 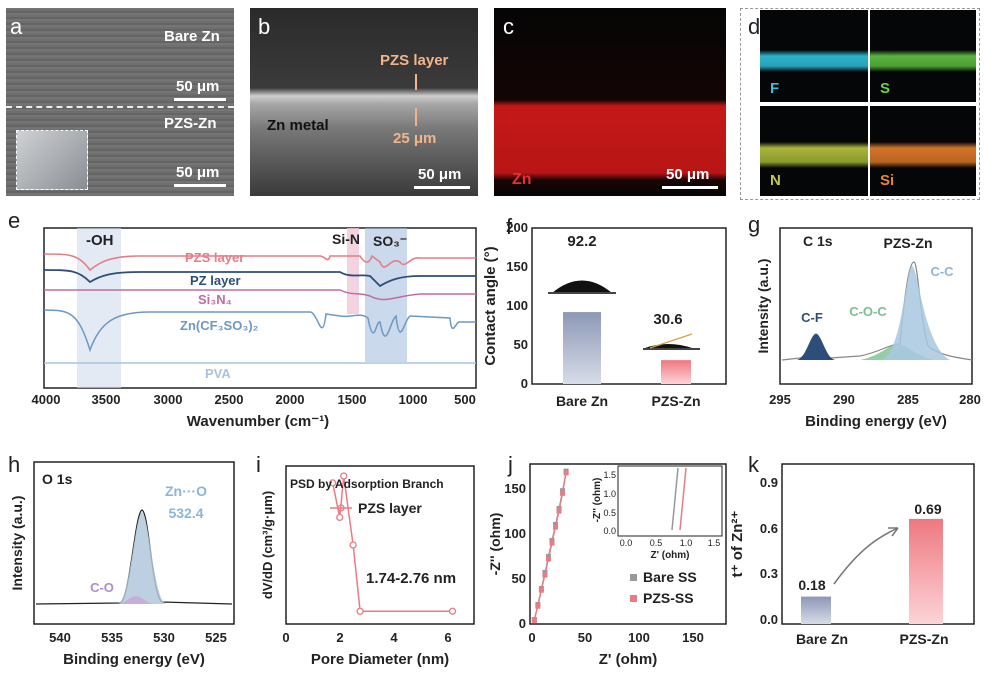 I want to click on panel-label-g: g, so click(x=754, y=224).